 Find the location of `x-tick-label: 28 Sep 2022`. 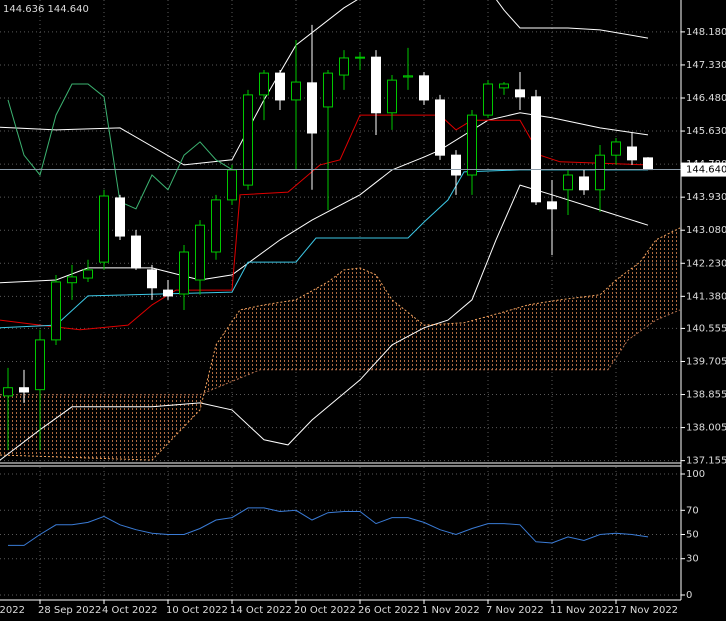

x-tick-label: 28 Sep 2022 is located at coordinates (69, 610).